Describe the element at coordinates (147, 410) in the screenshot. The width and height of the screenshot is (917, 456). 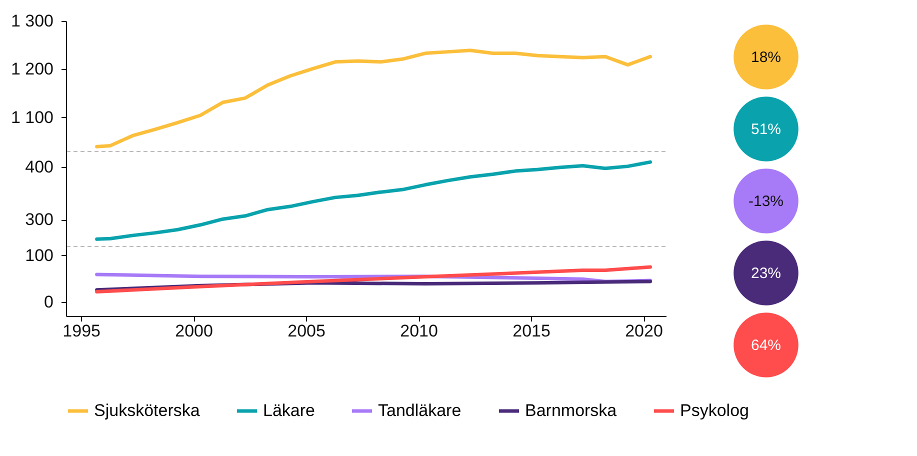
I see `legend-label: Sjuksköterska` at that location.